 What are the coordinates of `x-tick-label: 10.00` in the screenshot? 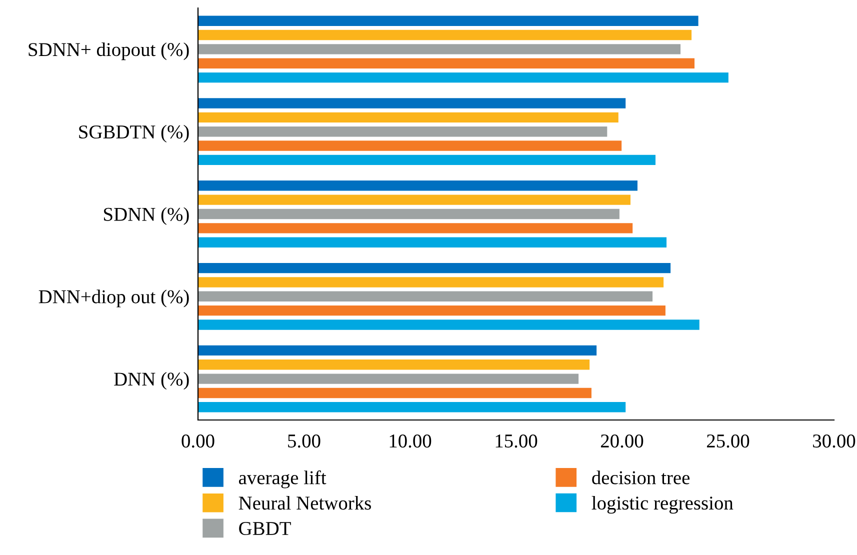 It's located at (411, 441).